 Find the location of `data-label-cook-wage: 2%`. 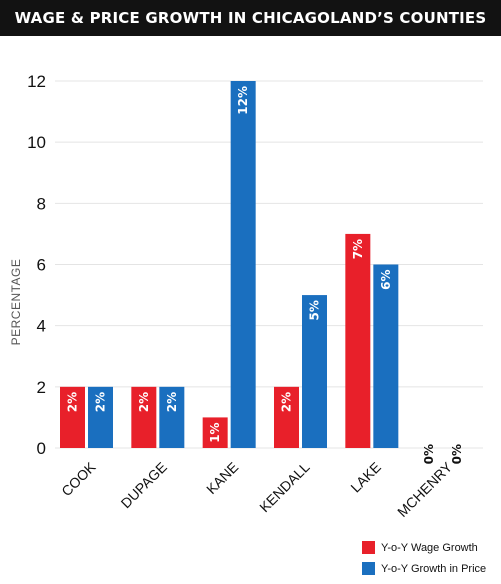

data-label-cook-wage: 2% is located at coordinates (73, 402).